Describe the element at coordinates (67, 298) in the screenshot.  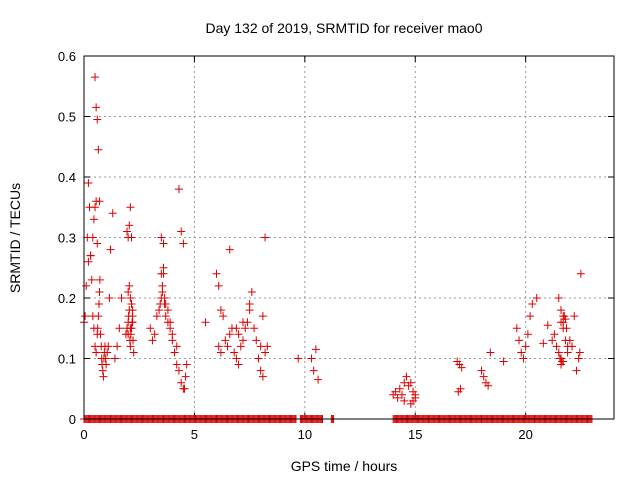
I see `y-tick-label: 0.2` at that location.